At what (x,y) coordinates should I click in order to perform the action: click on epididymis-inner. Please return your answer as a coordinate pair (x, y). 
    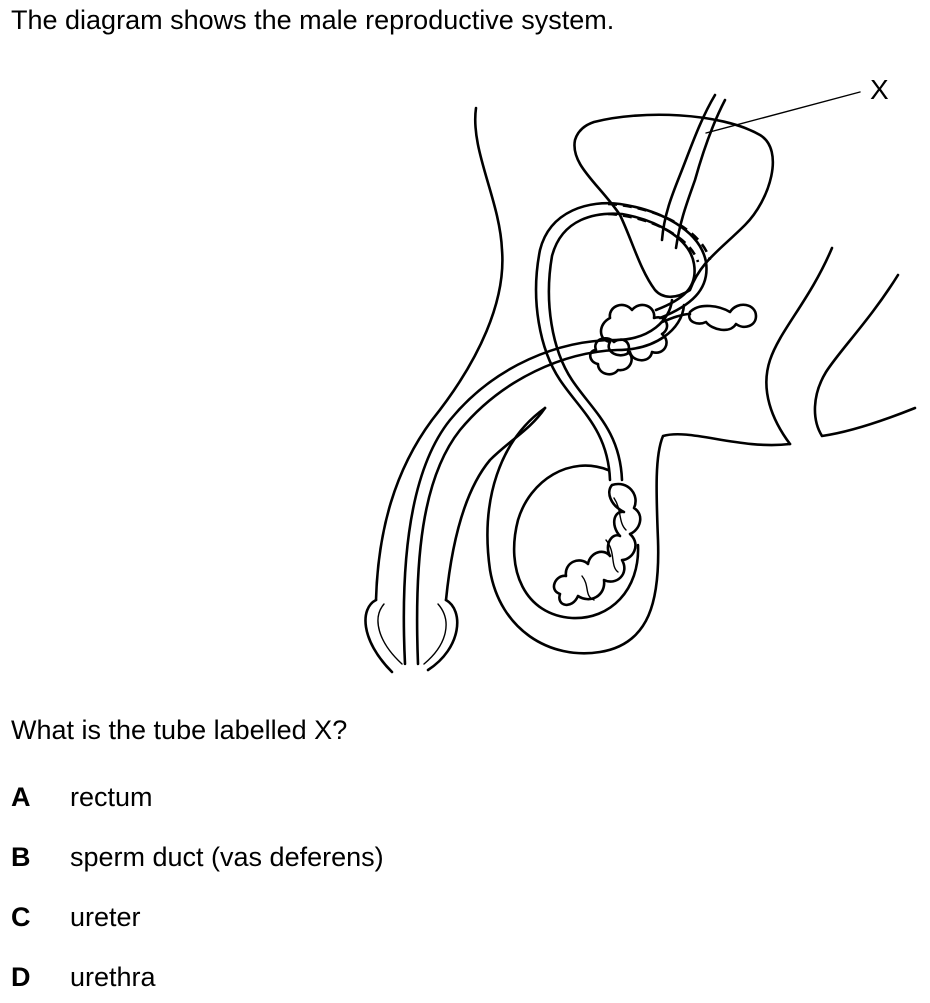
    Looking at the image, I should click on (604, 549).